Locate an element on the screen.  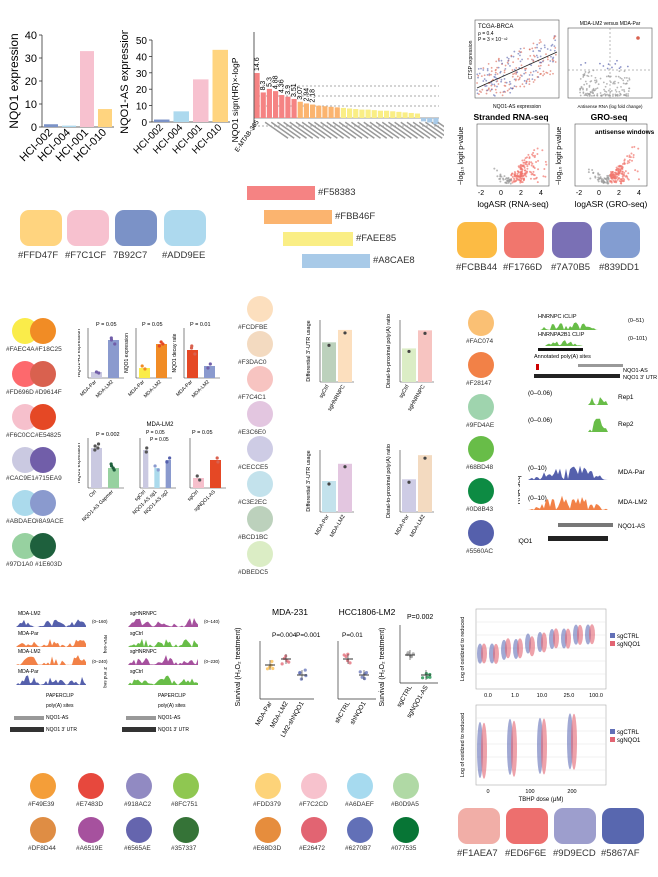
right-dot is located at coordinates (481, 533).